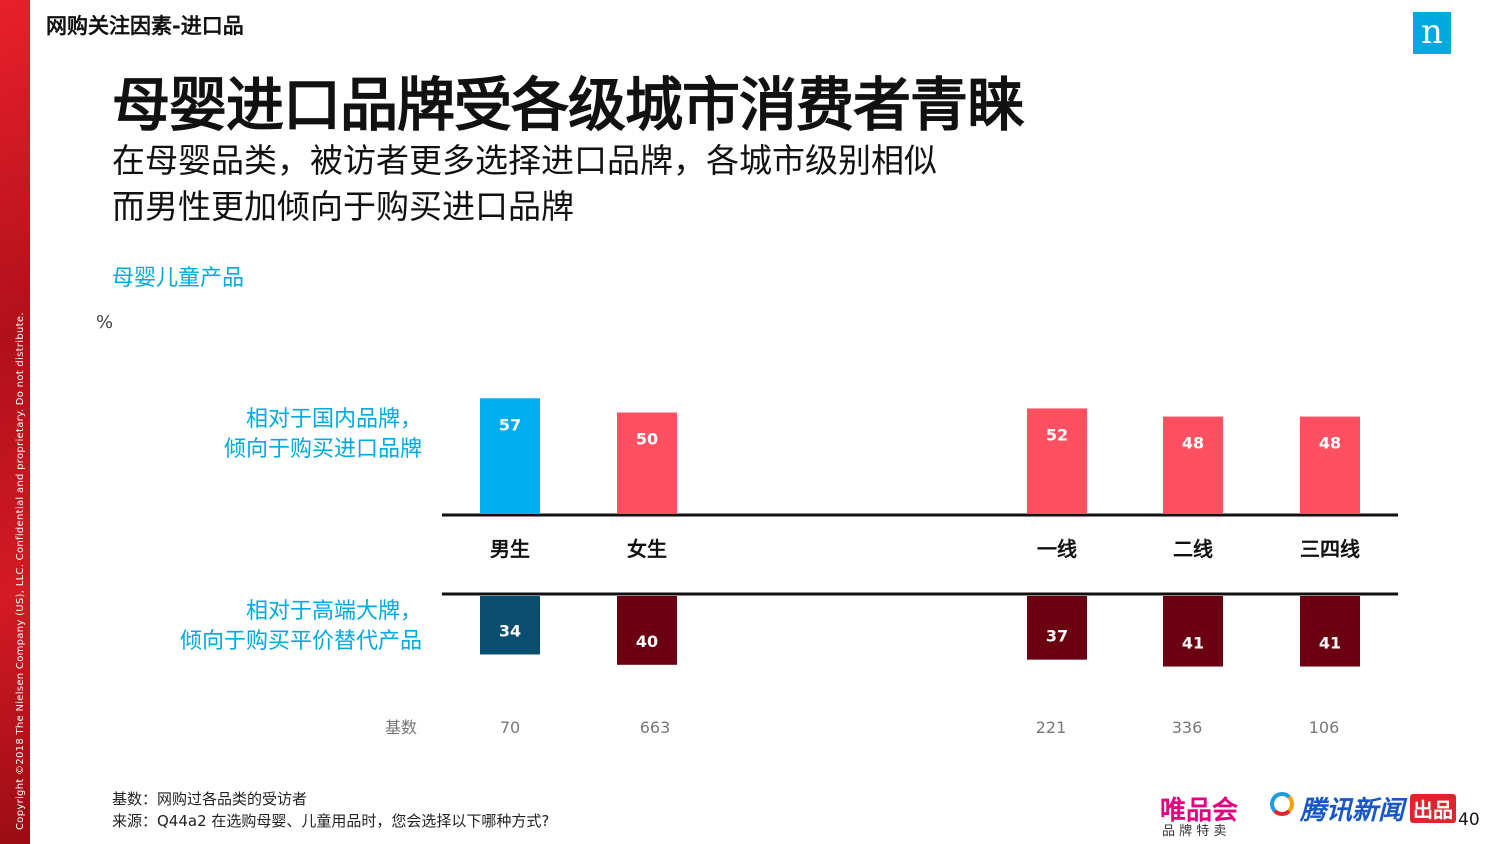 The width and height of the screenshot is (1500, 844). Describe the element at coordinates (343, 206) in the screenshot. I see `subtitle-line: 而男性更加倾向于购买进口品牌` at that location.